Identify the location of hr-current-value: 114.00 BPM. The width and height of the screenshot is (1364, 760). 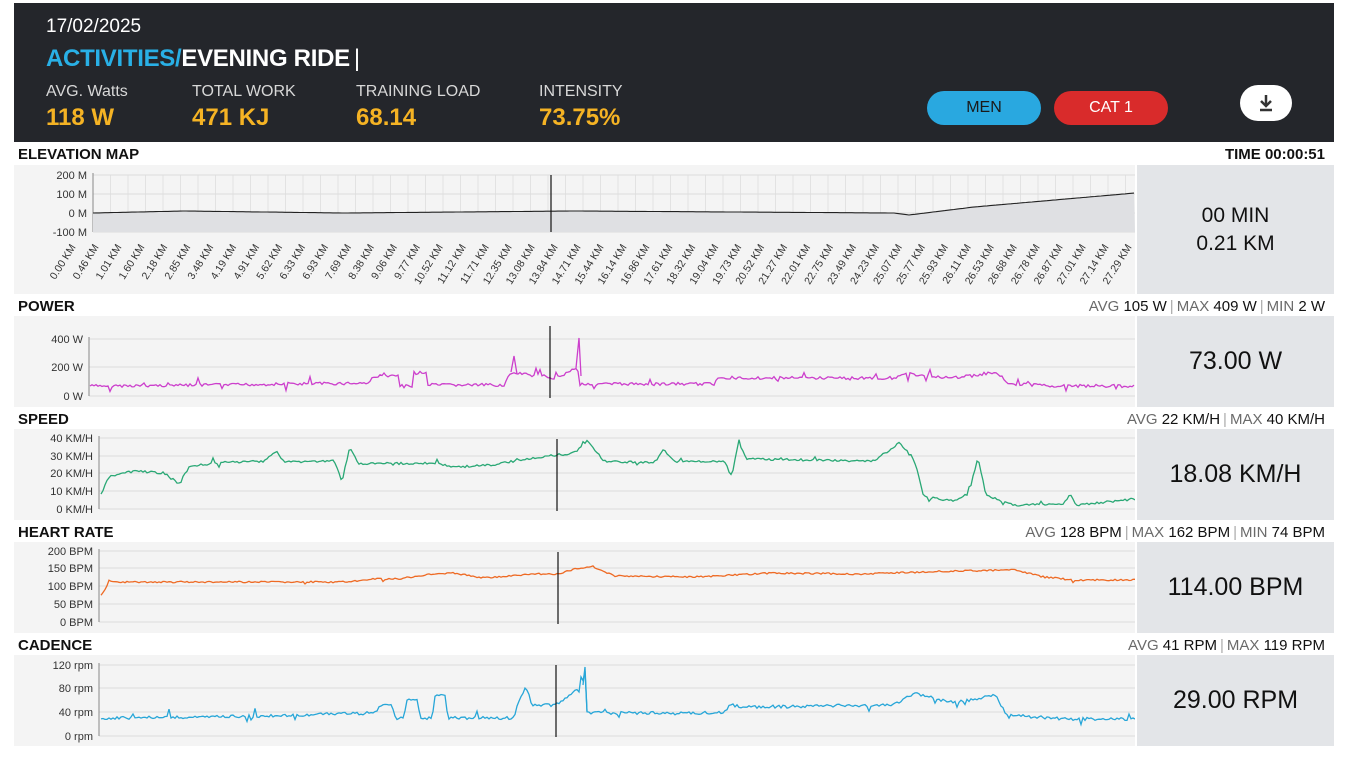
(1235, 587).